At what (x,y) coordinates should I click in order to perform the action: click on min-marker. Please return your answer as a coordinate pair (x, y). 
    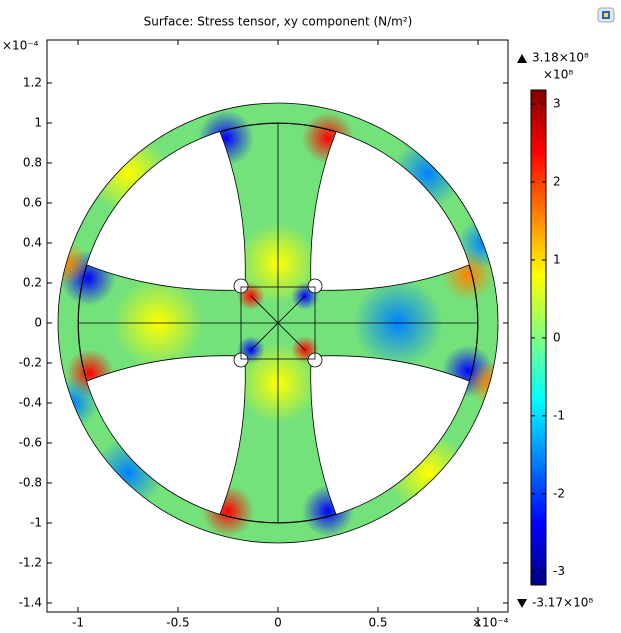
    Looking at the image, I should click on (522, 603).